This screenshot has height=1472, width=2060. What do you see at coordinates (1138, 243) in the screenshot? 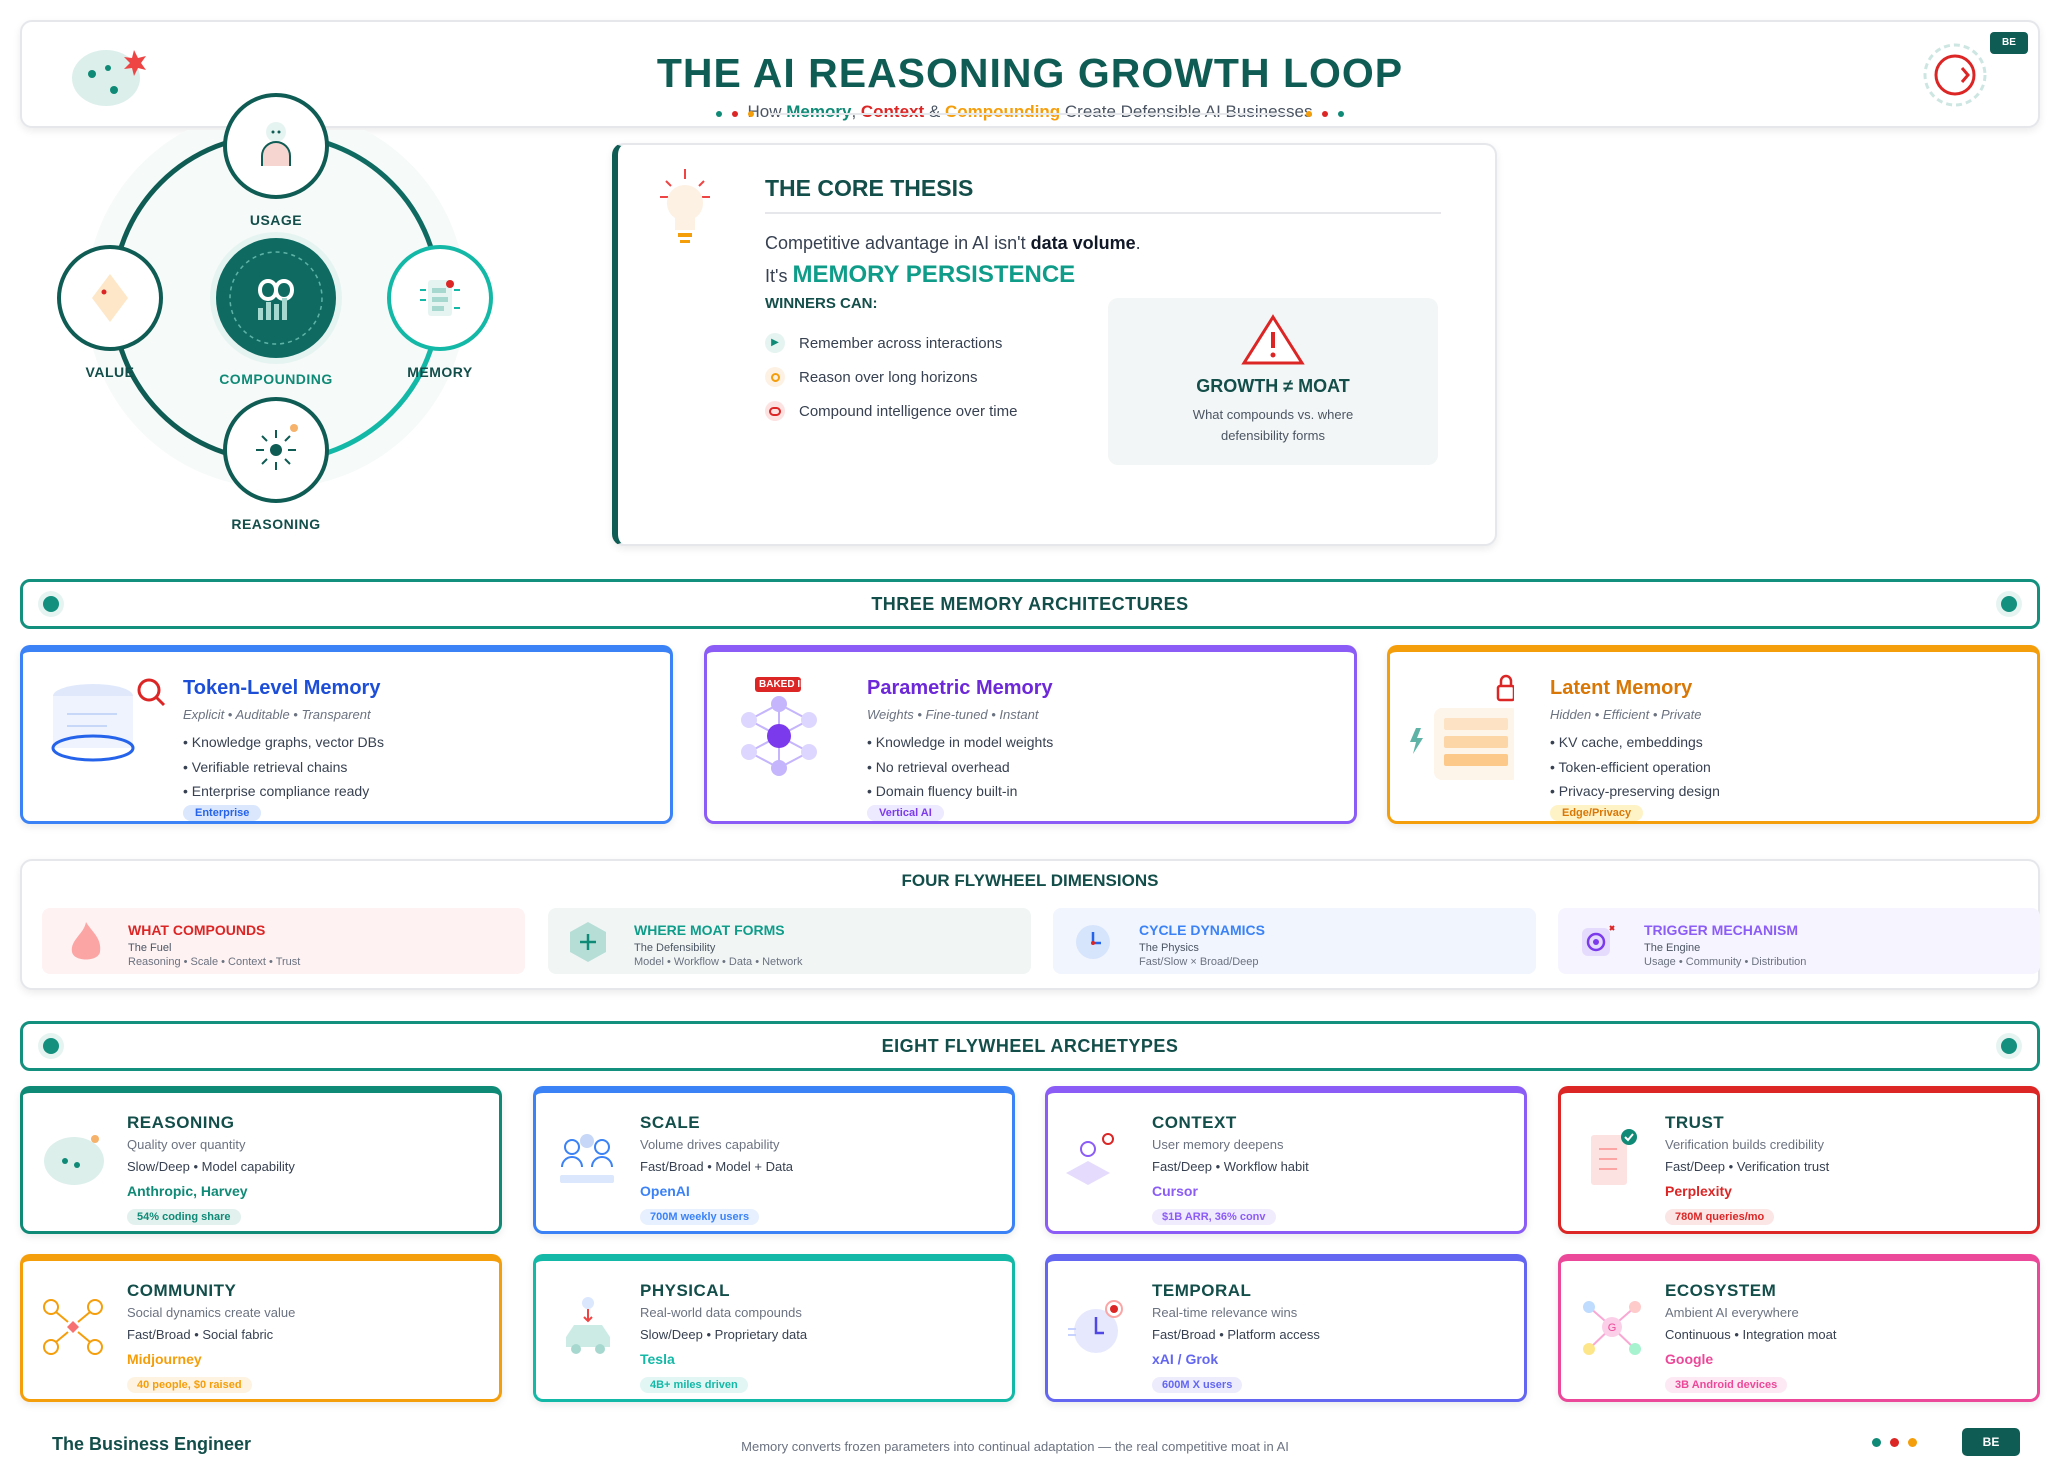
I see `thesis-text: .` at bounding box center [1138, 243].